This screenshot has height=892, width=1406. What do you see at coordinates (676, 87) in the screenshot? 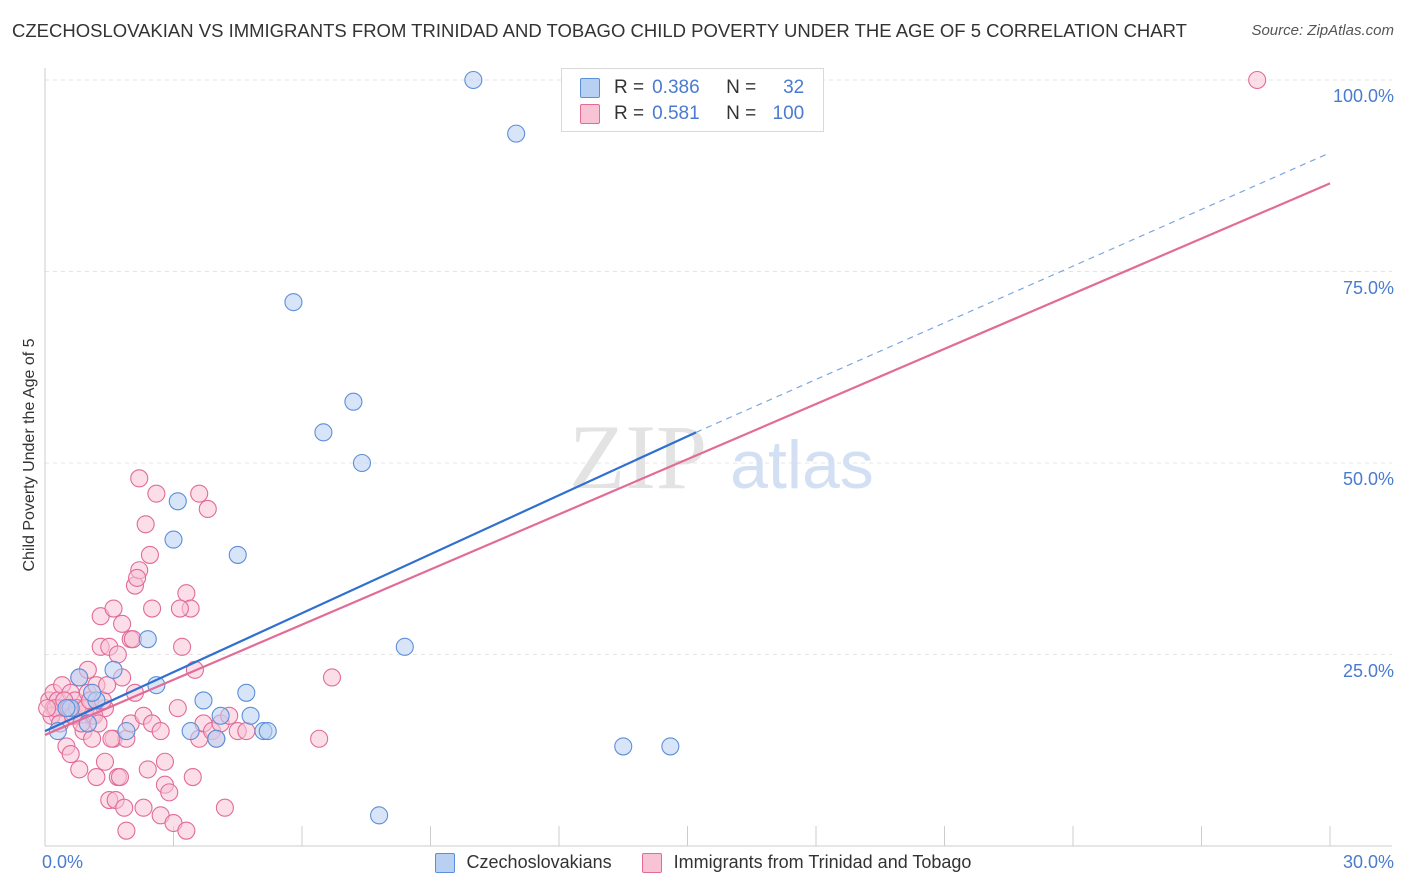
I see `legend-r-value: 0.386` at bounding box center [676, 87].